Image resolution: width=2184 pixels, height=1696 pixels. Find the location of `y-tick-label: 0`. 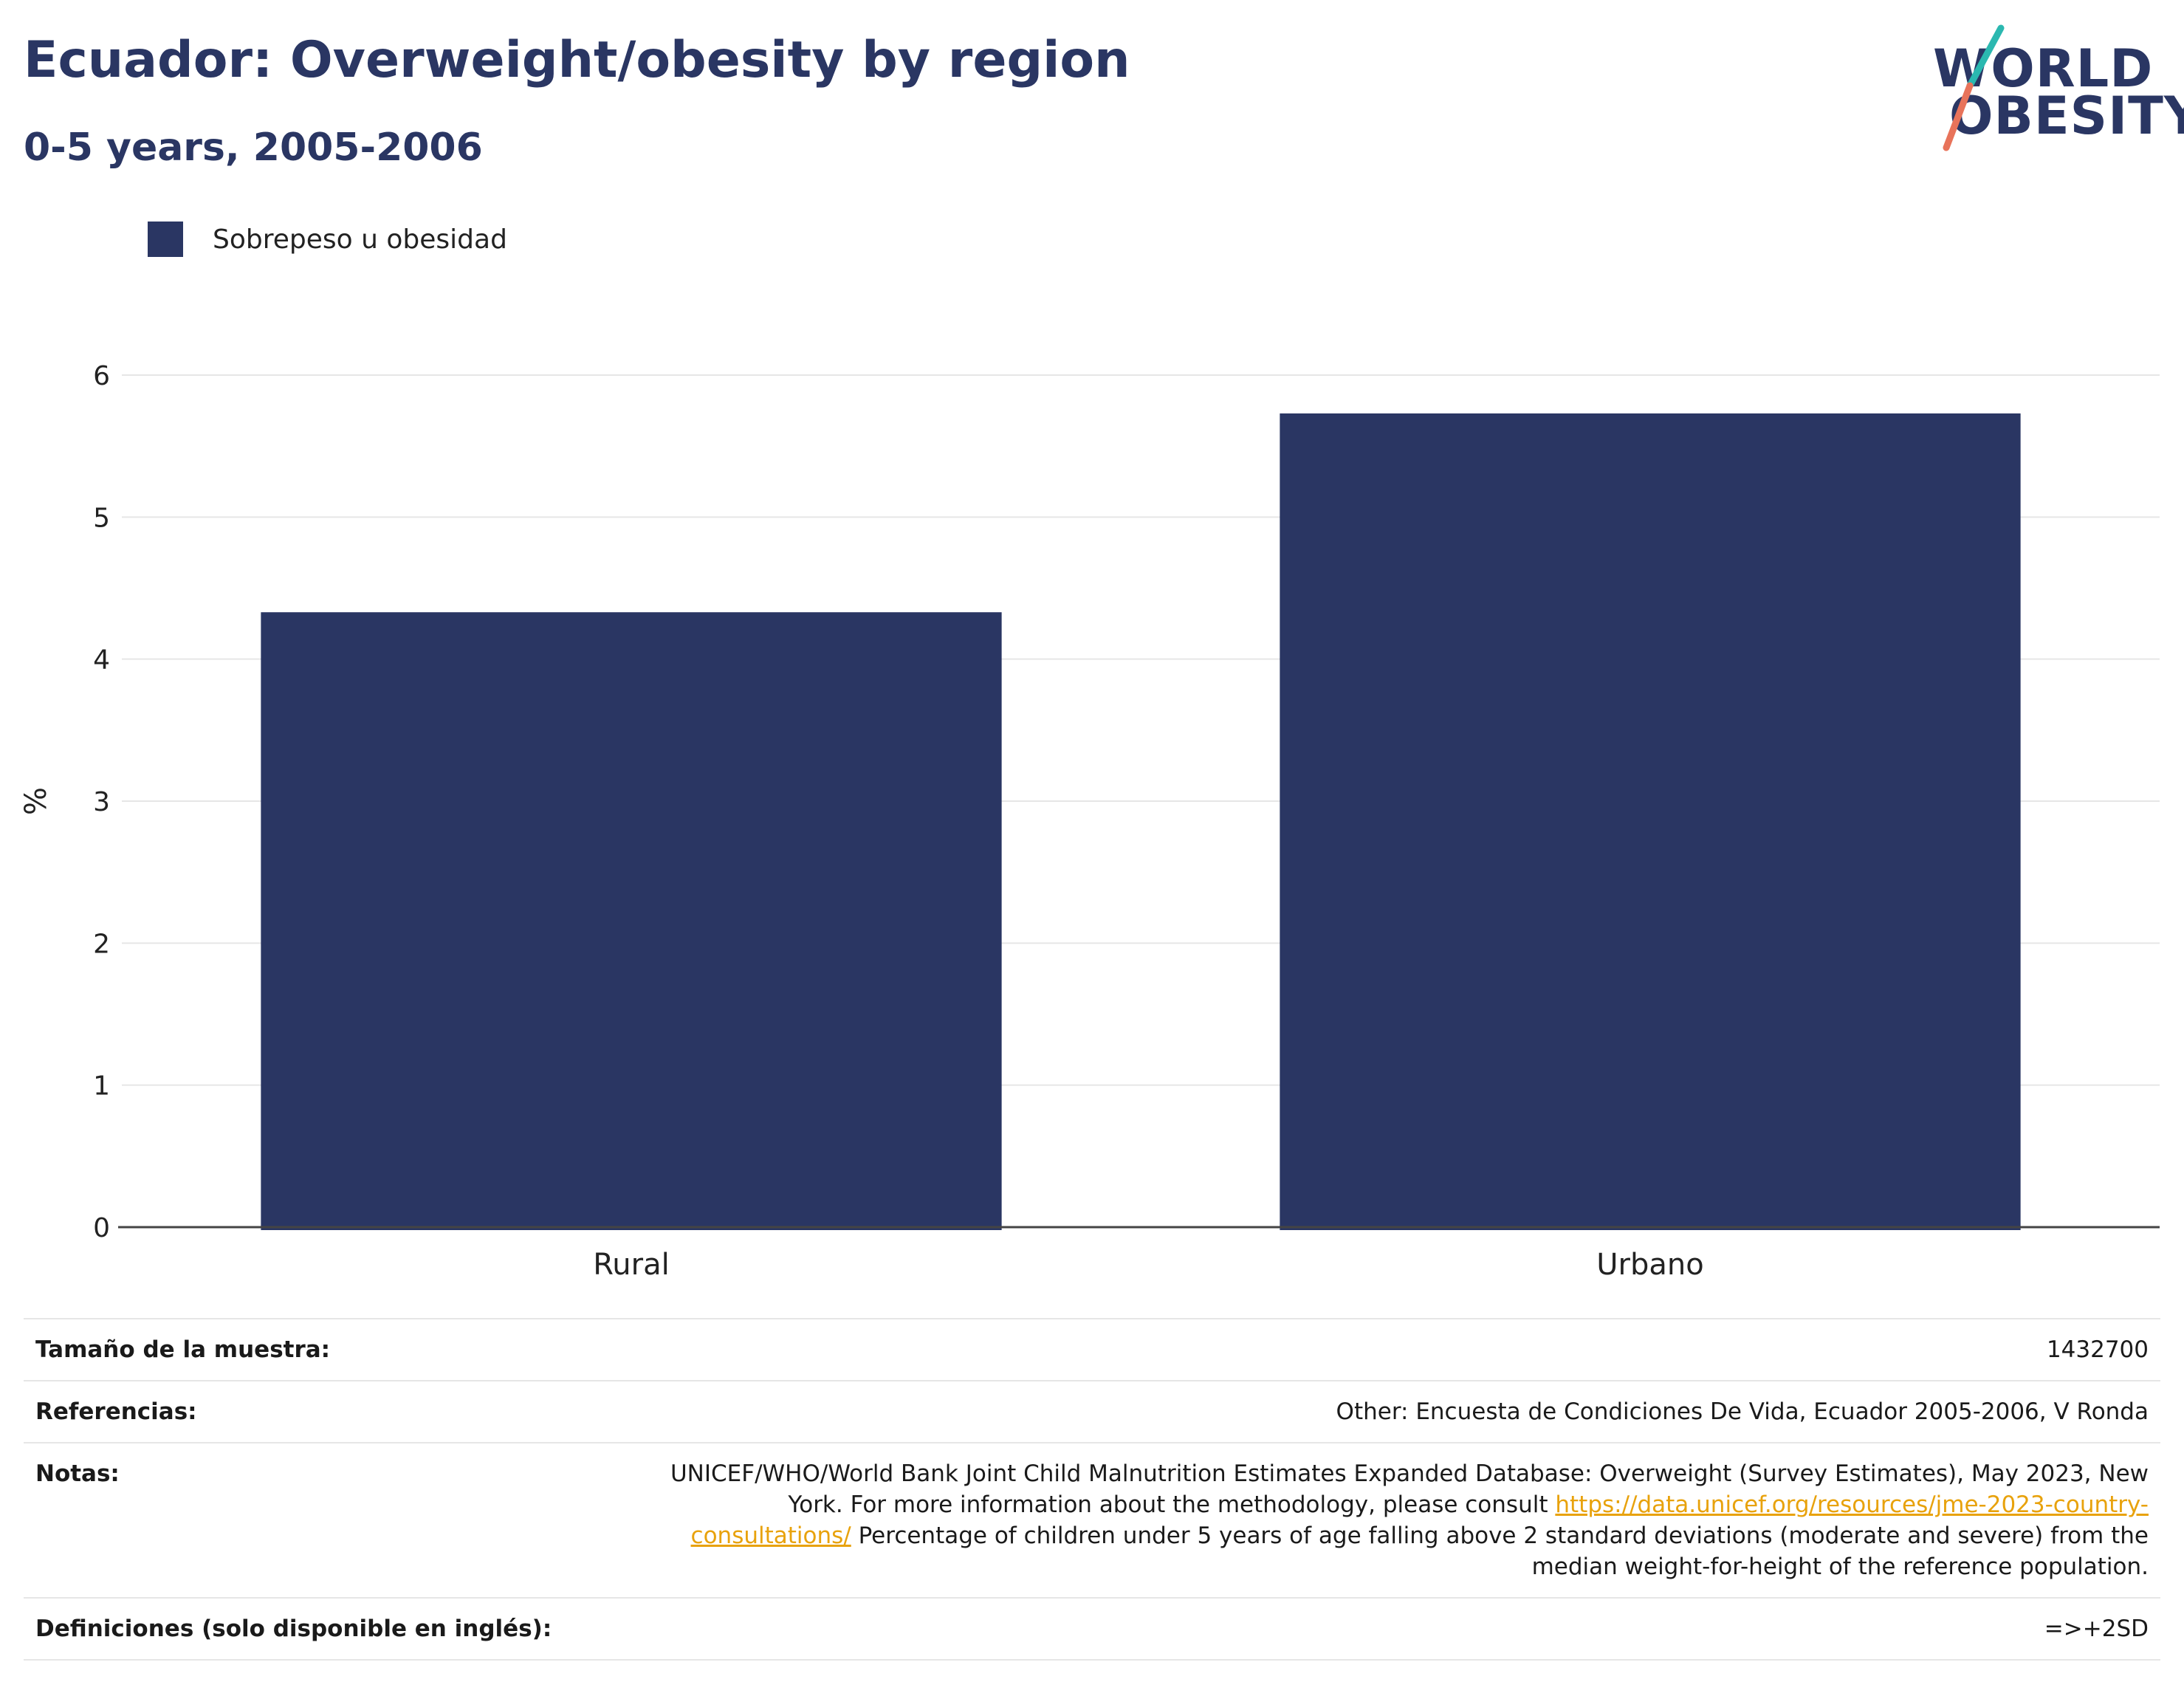

y-tick-label: 0 is located at coordinates (101, 1228).